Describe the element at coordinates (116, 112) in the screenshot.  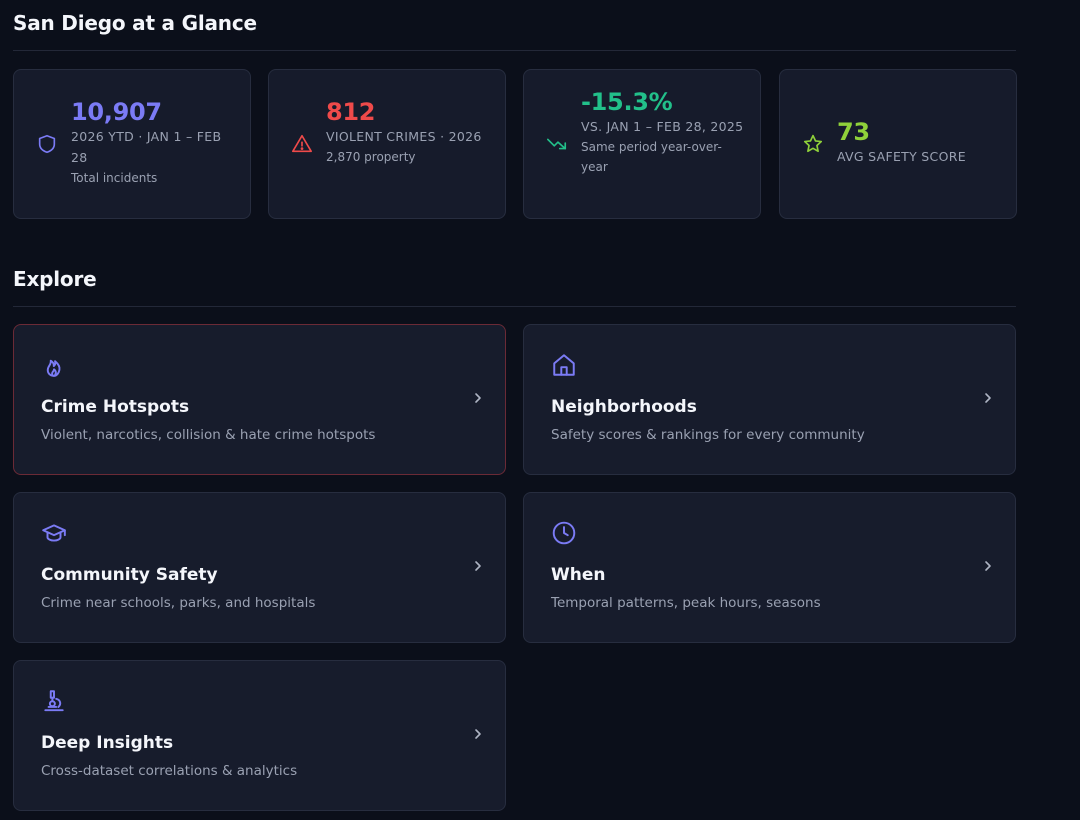
I see `stat-value: 10,907` at that location.